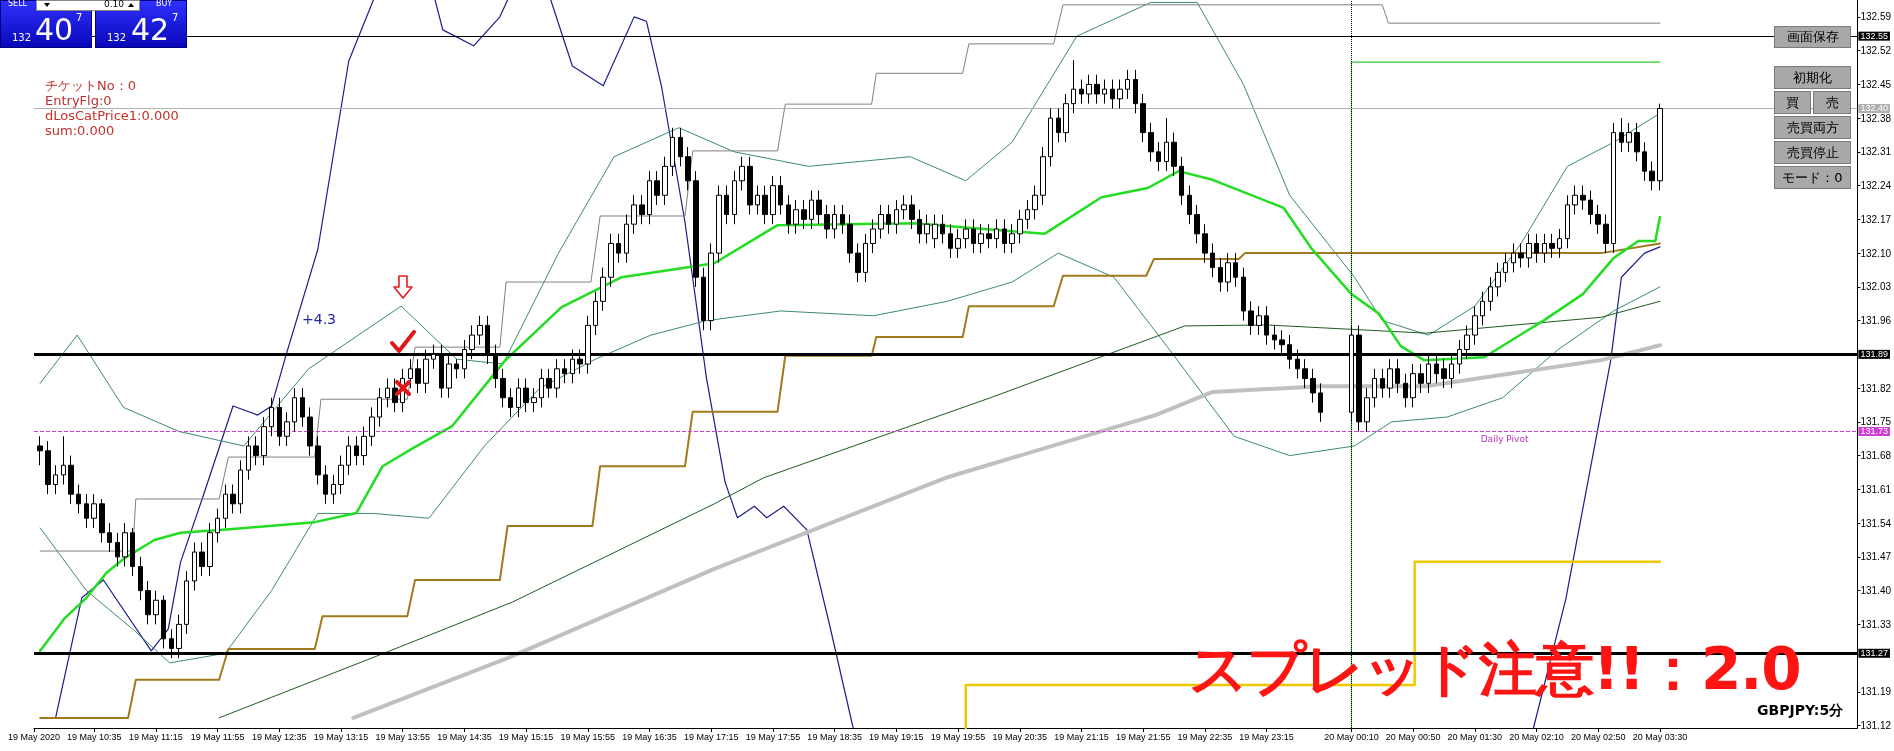  What do you see at coordinates (588, 736) in the screenshot?
I see `x-tick-label: 19 May 15:55` at bounding box center [588, 736].